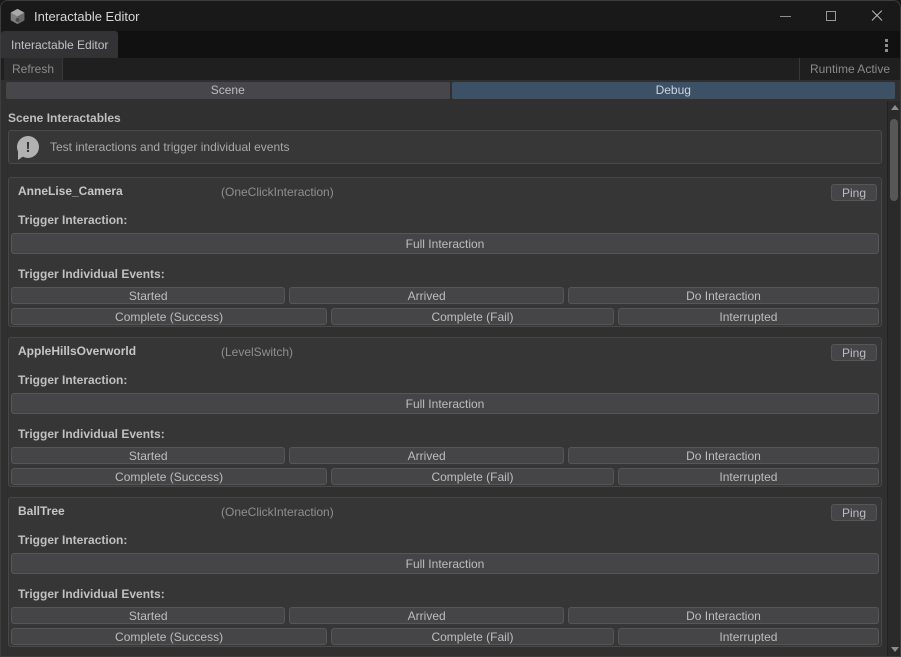 The image size is (901, 657). What do you see at coordinates (849, 69) in the screenshot?
I see `runtime-active-label: Runtime Active` at bounding box center [849, 69].